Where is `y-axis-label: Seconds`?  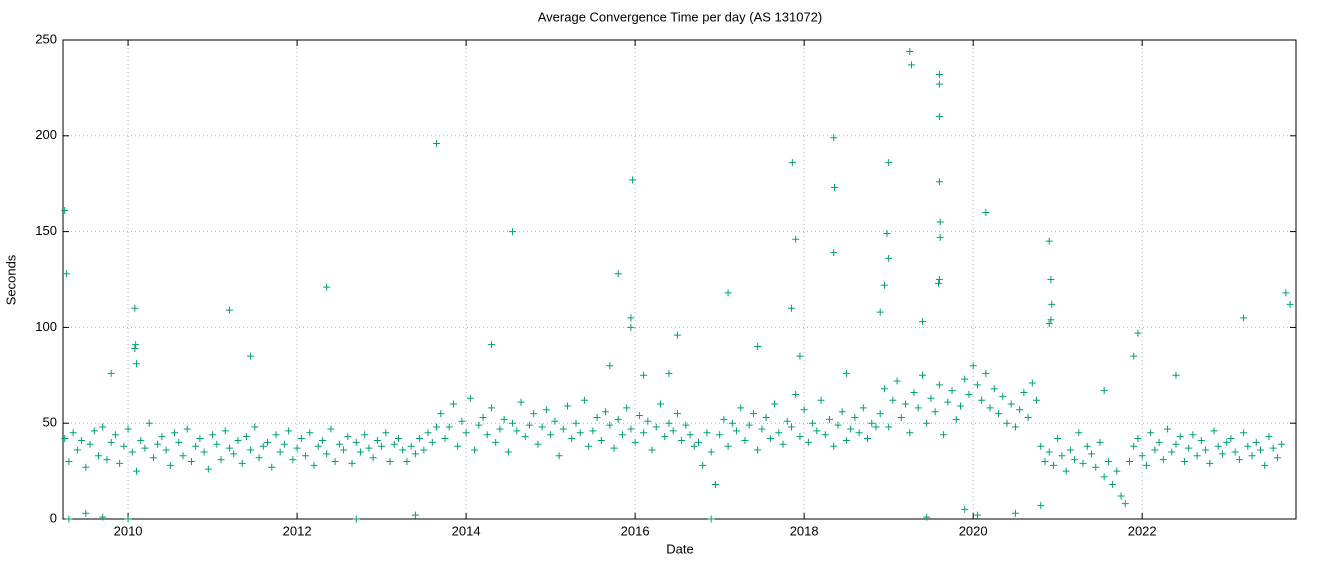
y-axis-label: Seconds is located at coordinates (10, 279).